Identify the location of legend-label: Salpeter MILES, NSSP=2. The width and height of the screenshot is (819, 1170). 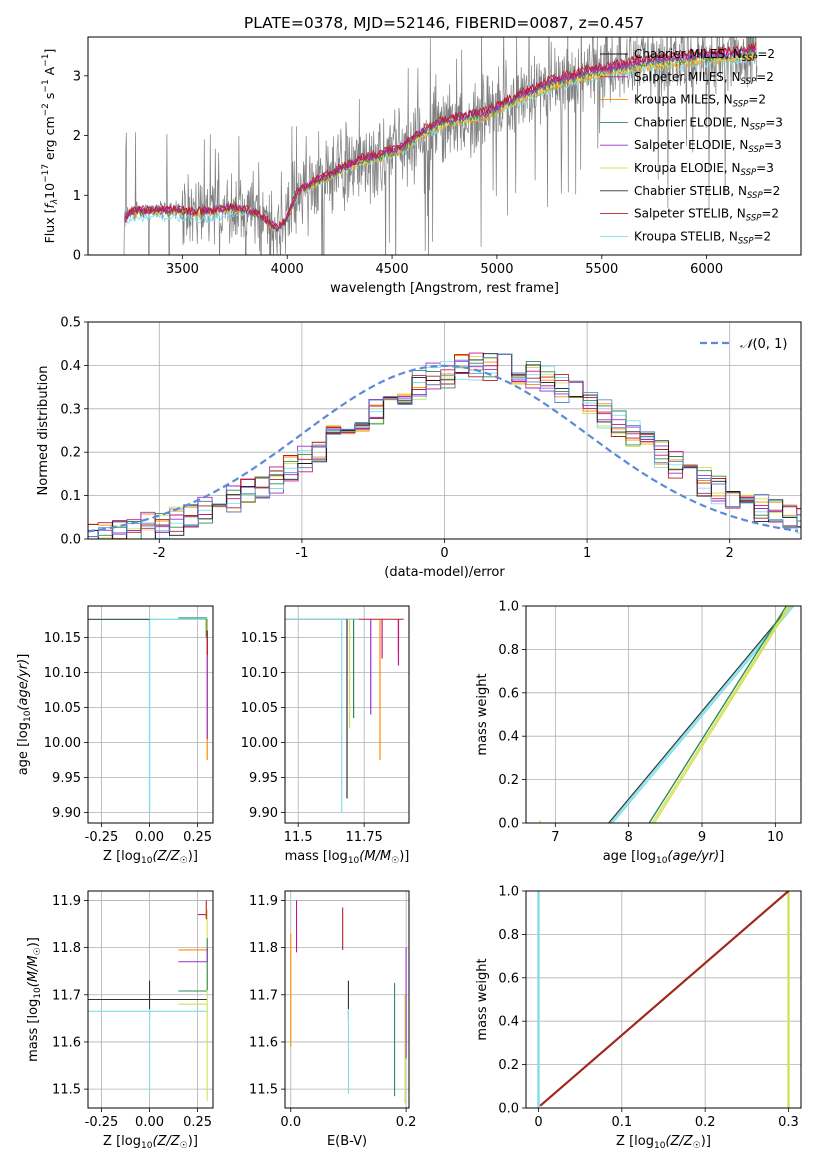
(704, 78).